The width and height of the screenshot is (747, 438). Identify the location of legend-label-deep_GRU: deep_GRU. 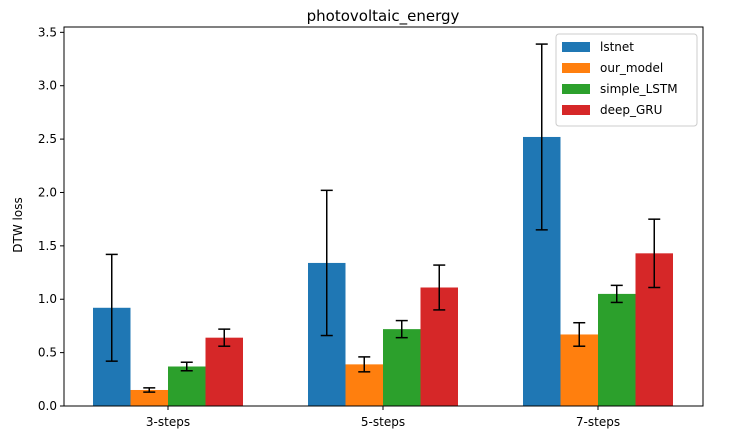
(631, 110).